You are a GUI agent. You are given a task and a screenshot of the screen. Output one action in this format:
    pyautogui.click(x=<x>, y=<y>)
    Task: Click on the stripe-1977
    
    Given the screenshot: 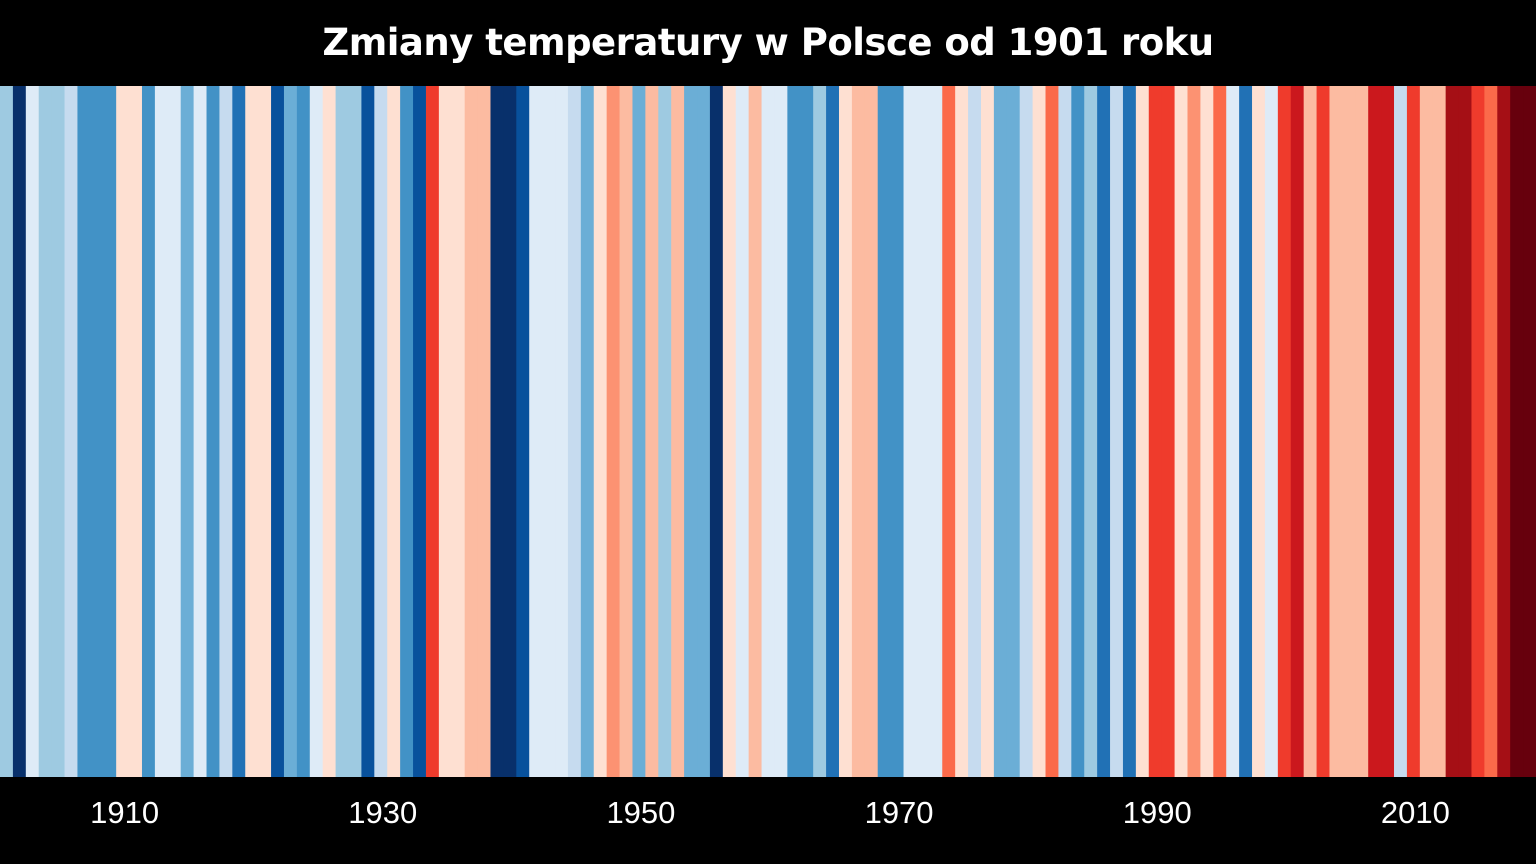 What is the action you would take?
    pyautogui.click(x=987, y=431)
    